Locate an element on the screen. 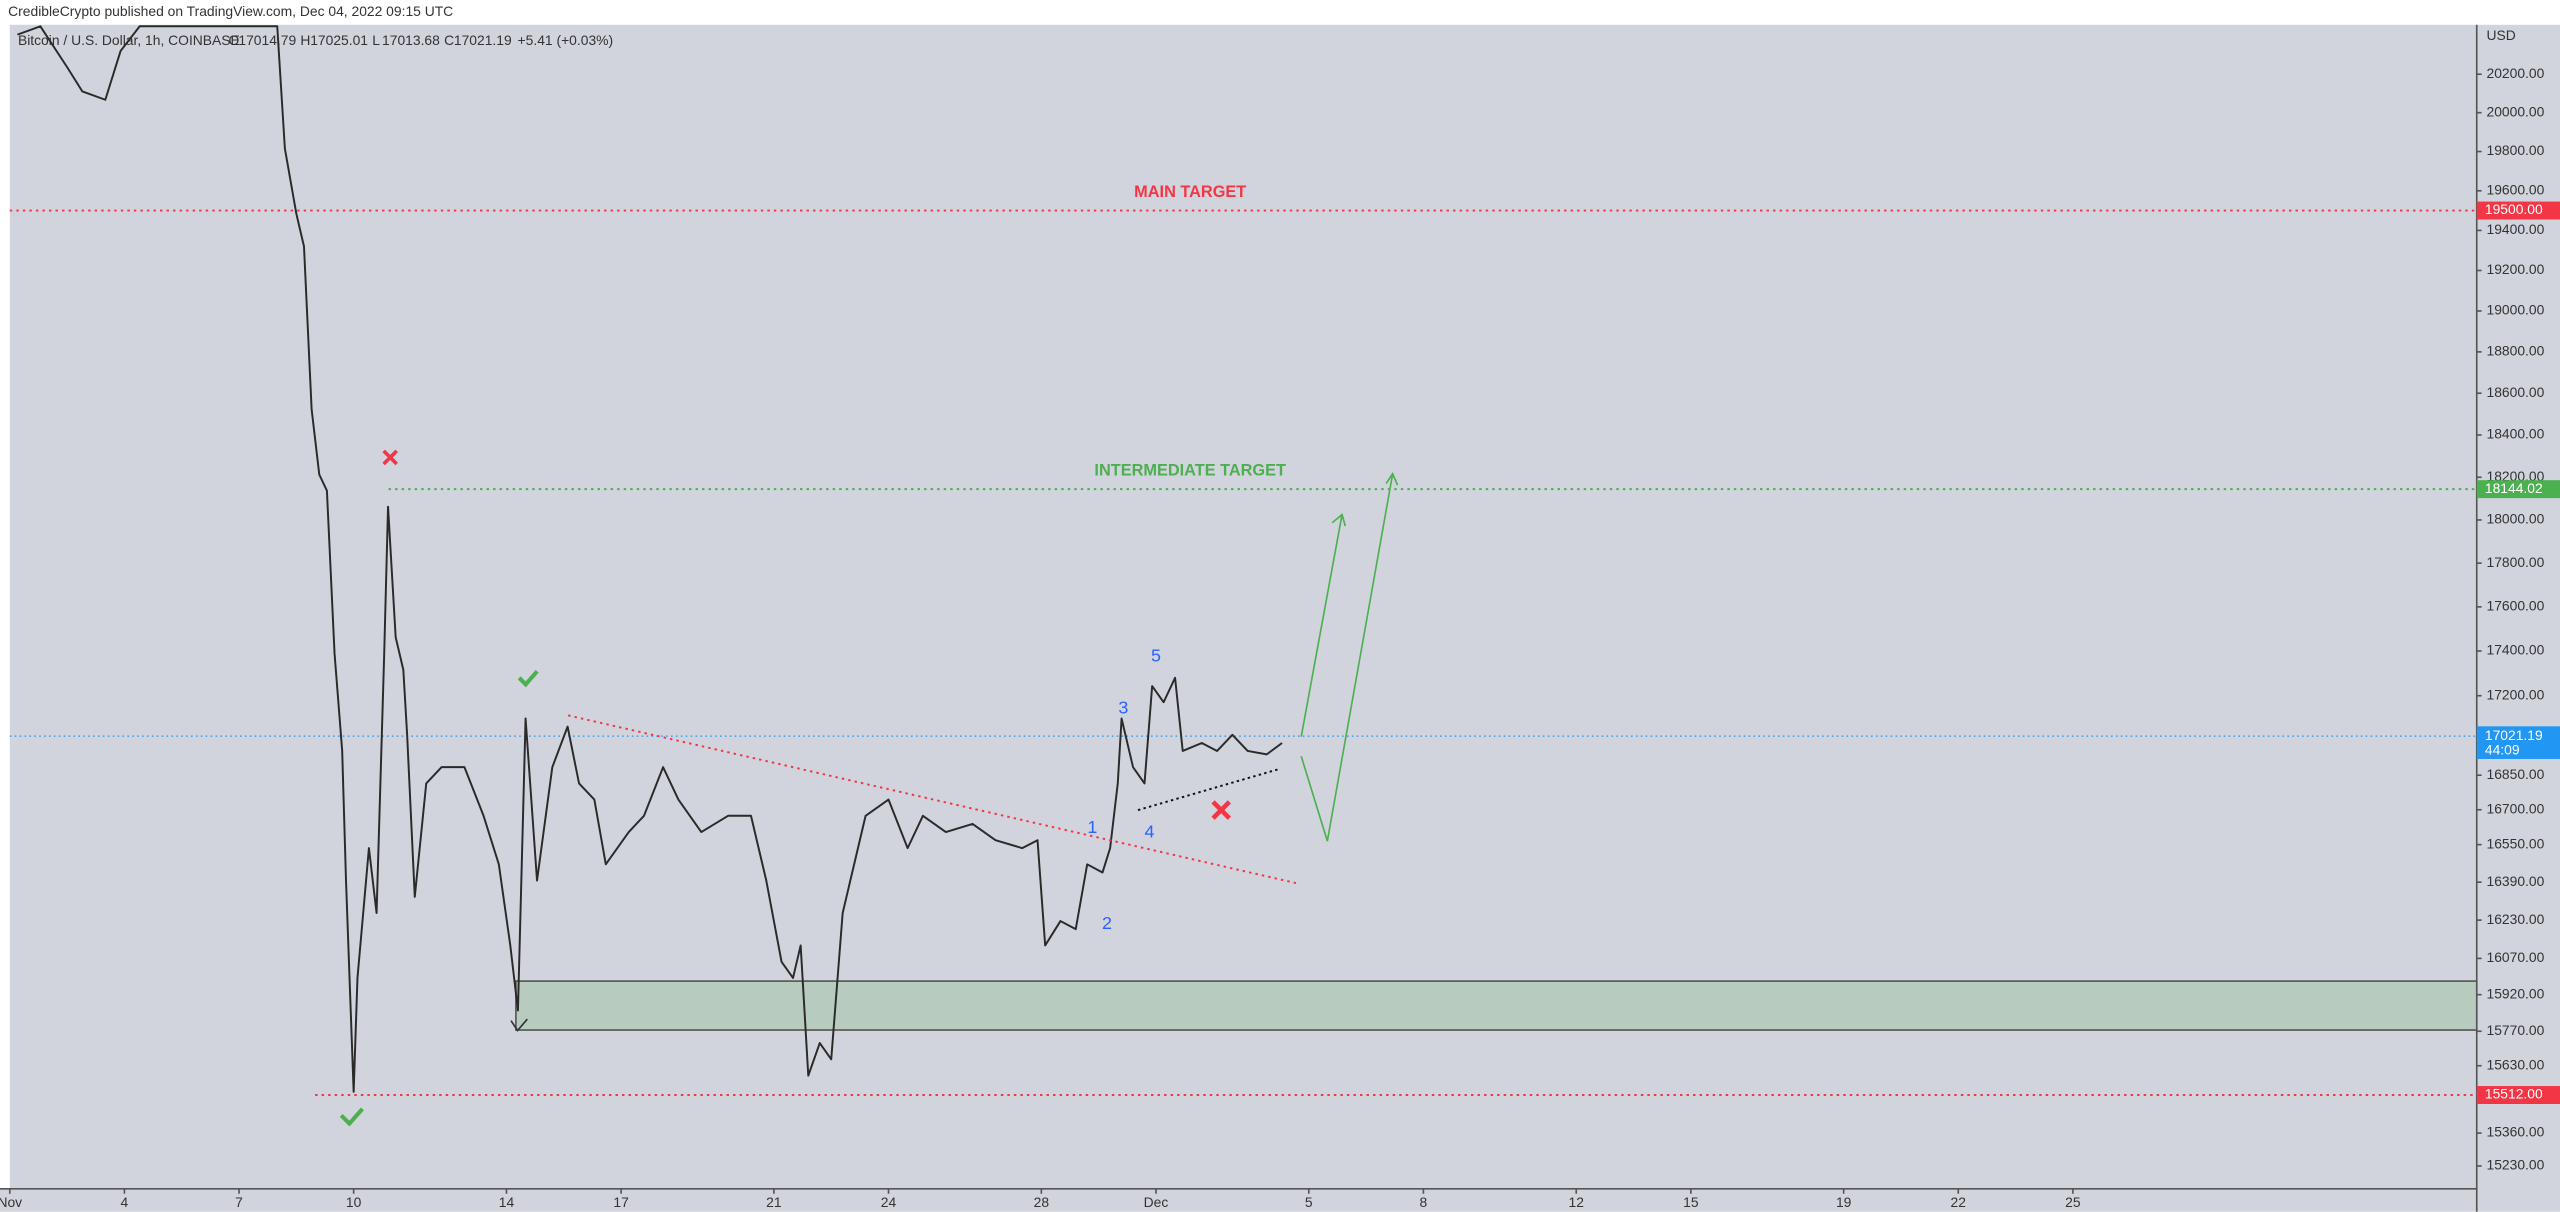 This screenshot has width=2560, height=1212. y-tick-label: 20200.00 is located at coordinates (2516, 73).